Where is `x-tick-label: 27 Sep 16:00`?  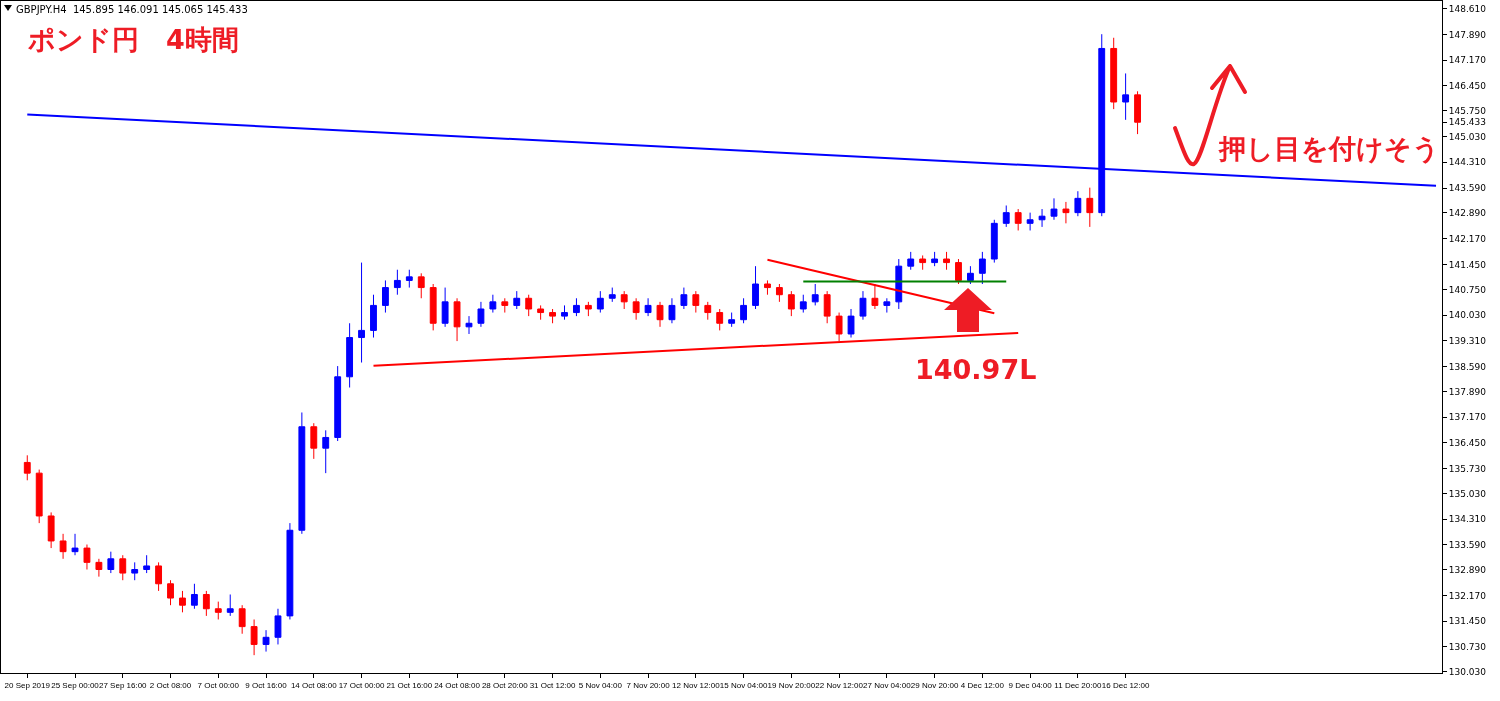
x-tick-label: 27 Sep 16:00 is located at coordinates (123, 685).